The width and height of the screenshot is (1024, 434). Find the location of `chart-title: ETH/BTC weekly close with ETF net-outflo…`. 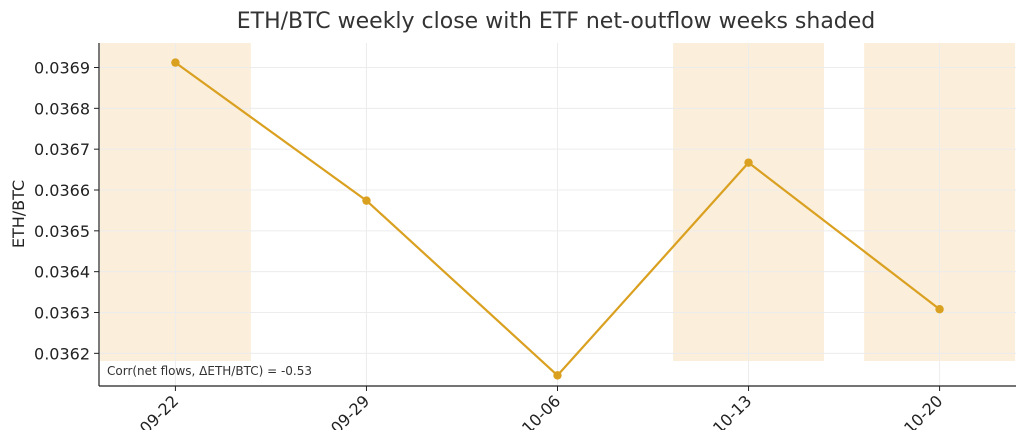

chart-title: ETH/BTC weekly close with ETF net-outflo… is located at coordinates (556, 21).